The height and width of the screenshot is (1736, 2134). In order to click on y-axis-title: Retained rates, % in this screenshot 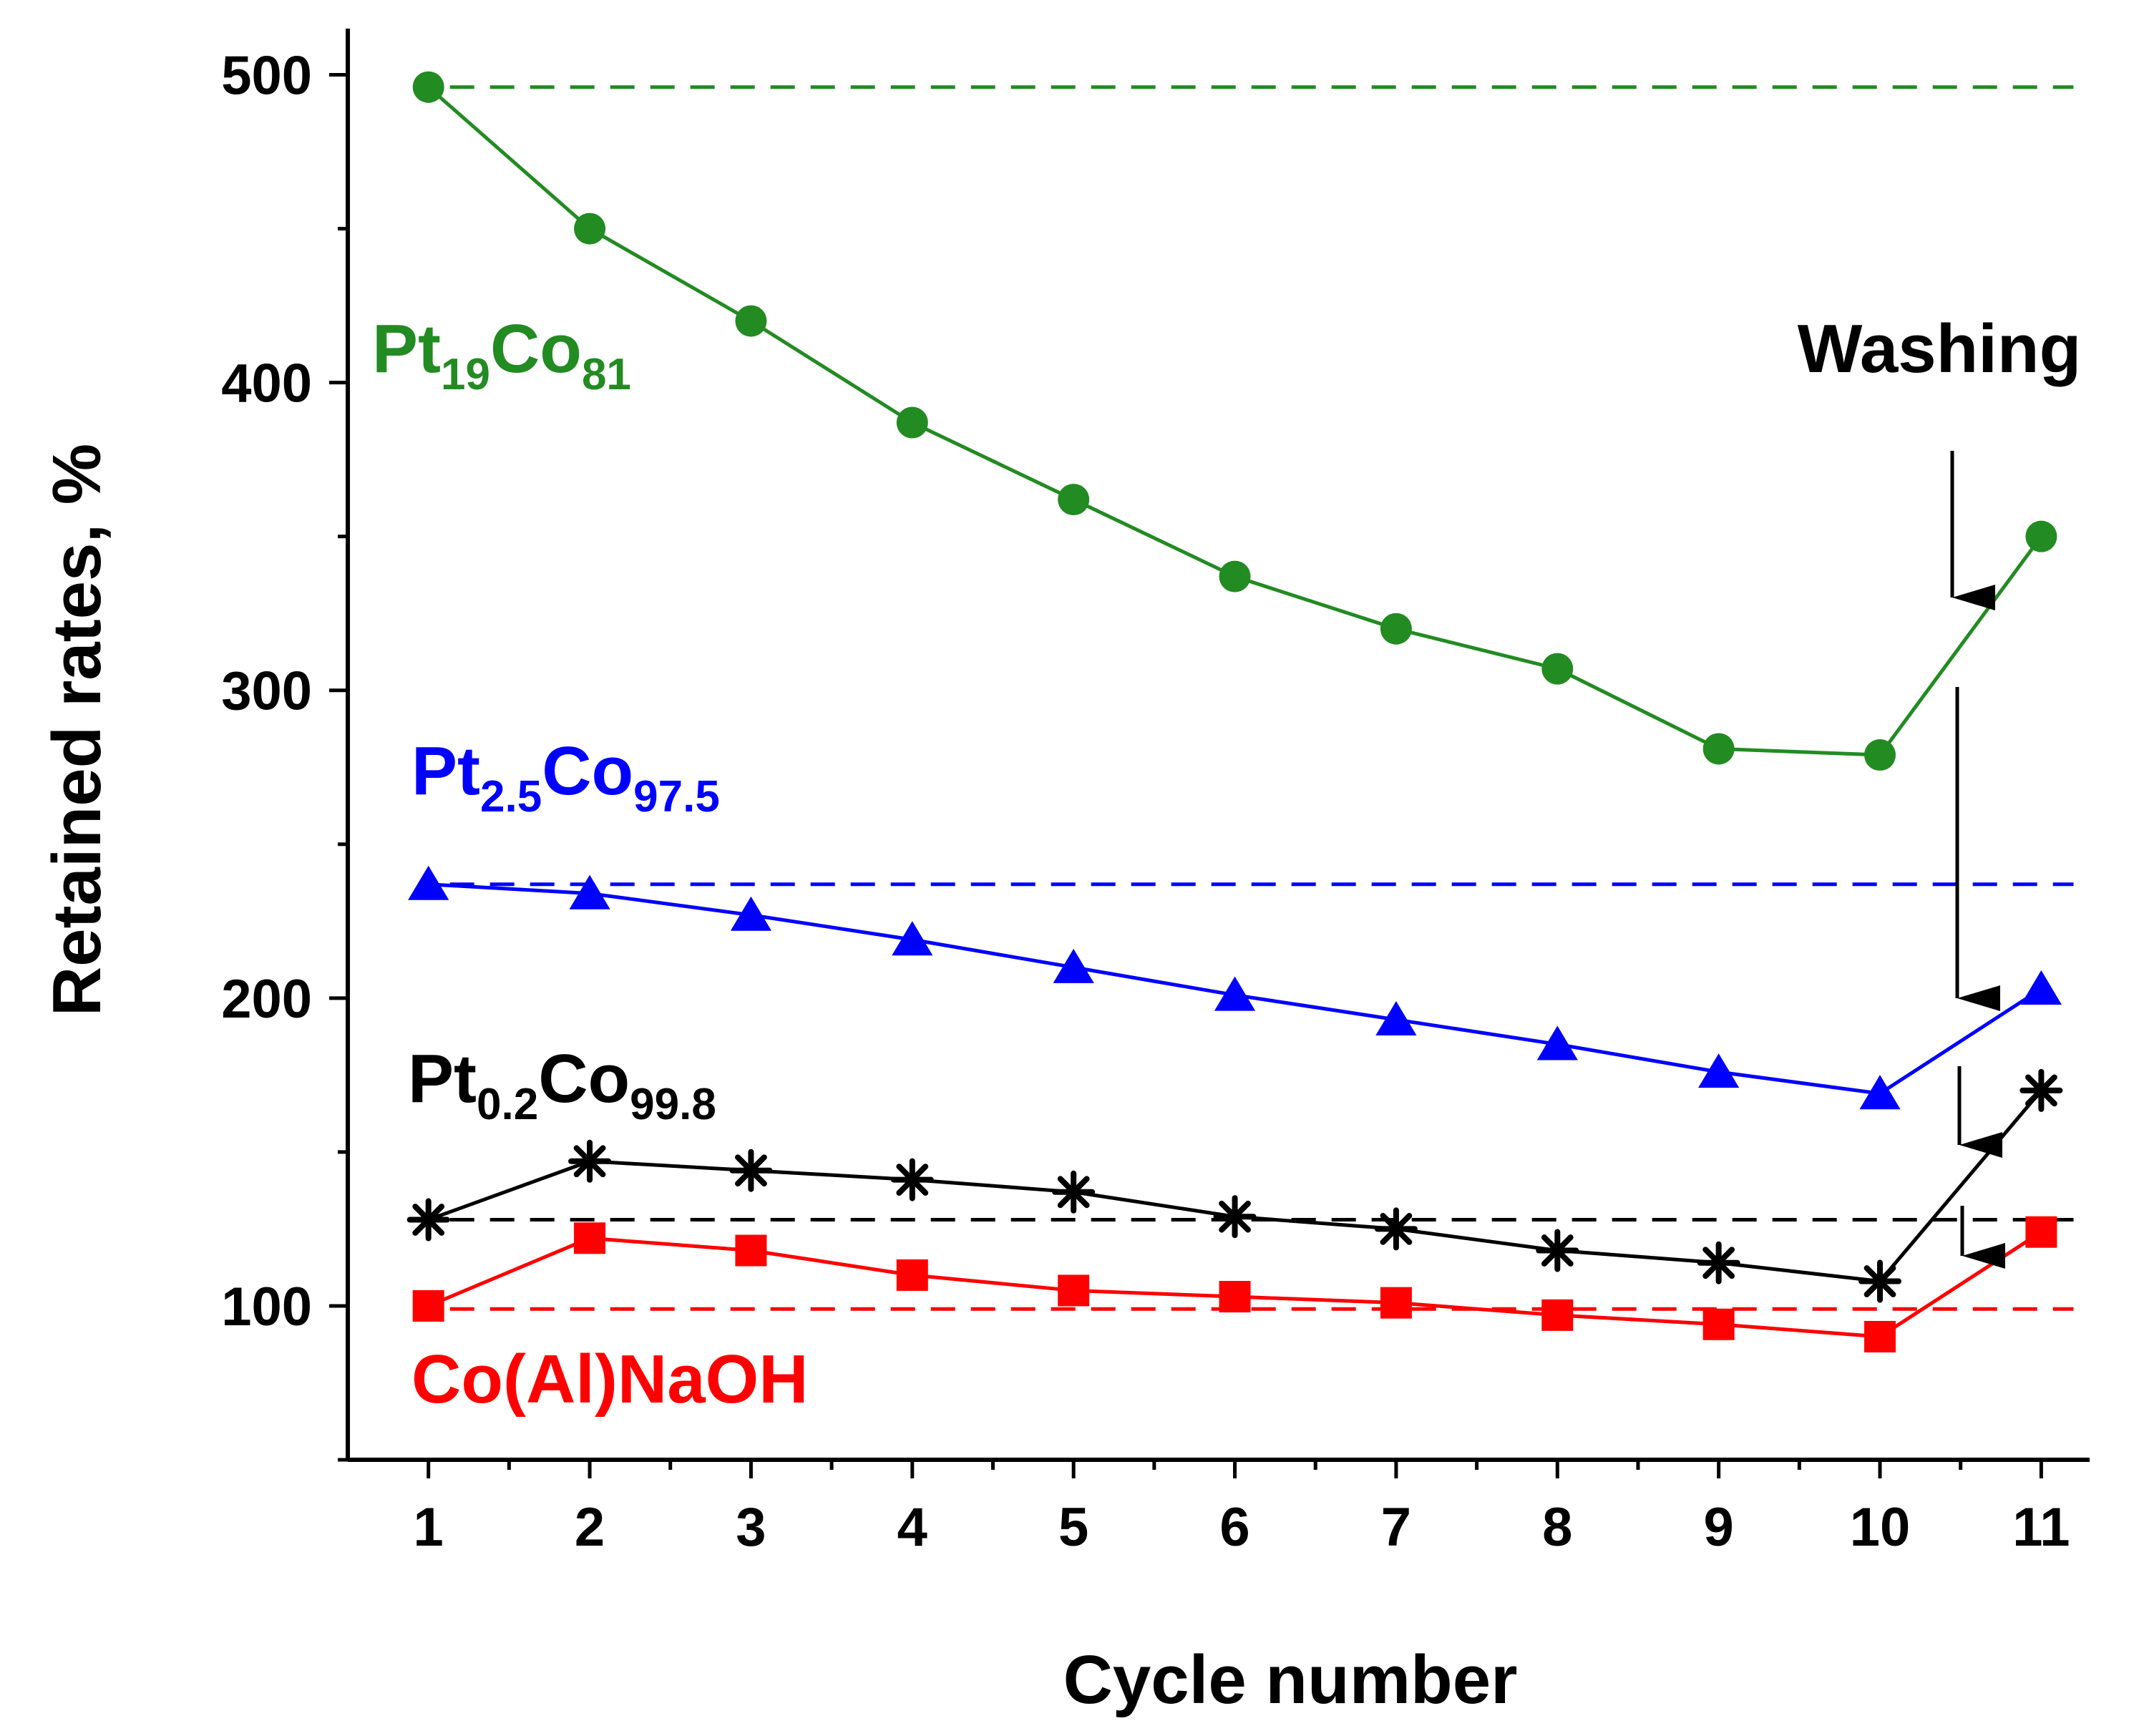, I will do `click(77, 730)`.